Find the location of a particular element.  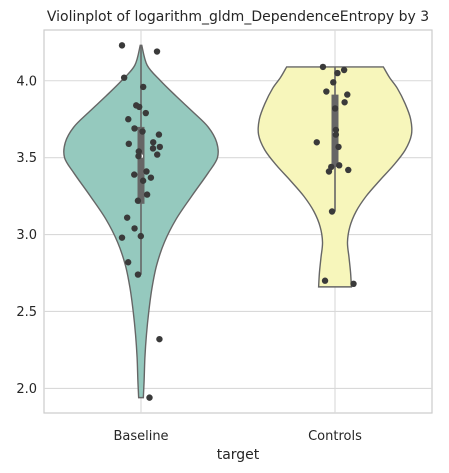

x-tick-label: Baseline is located at coordinates (140, 436).